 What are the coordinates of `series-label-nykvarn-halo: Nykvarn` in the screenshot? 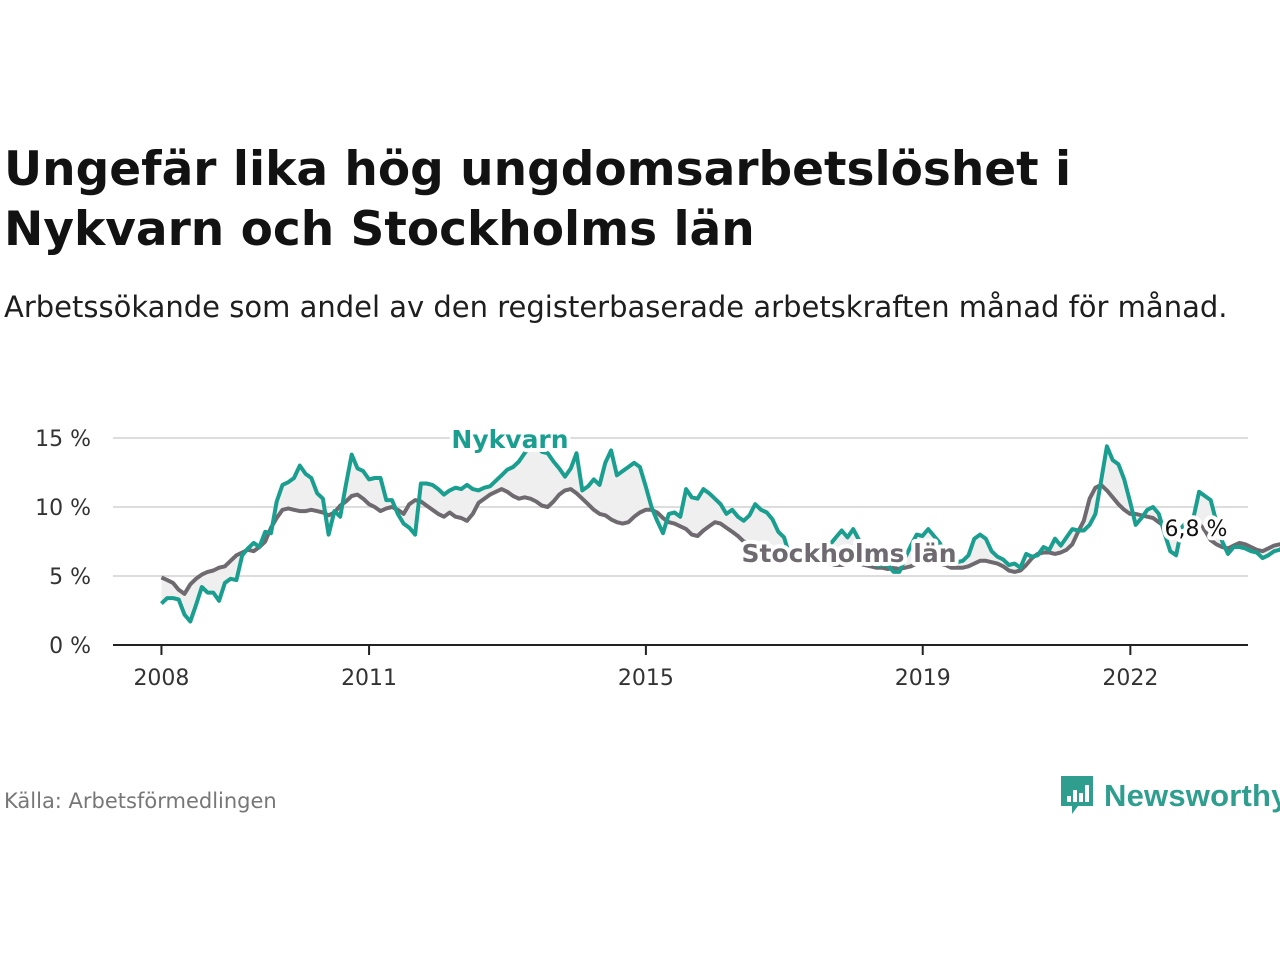 It's located at (509, 439).